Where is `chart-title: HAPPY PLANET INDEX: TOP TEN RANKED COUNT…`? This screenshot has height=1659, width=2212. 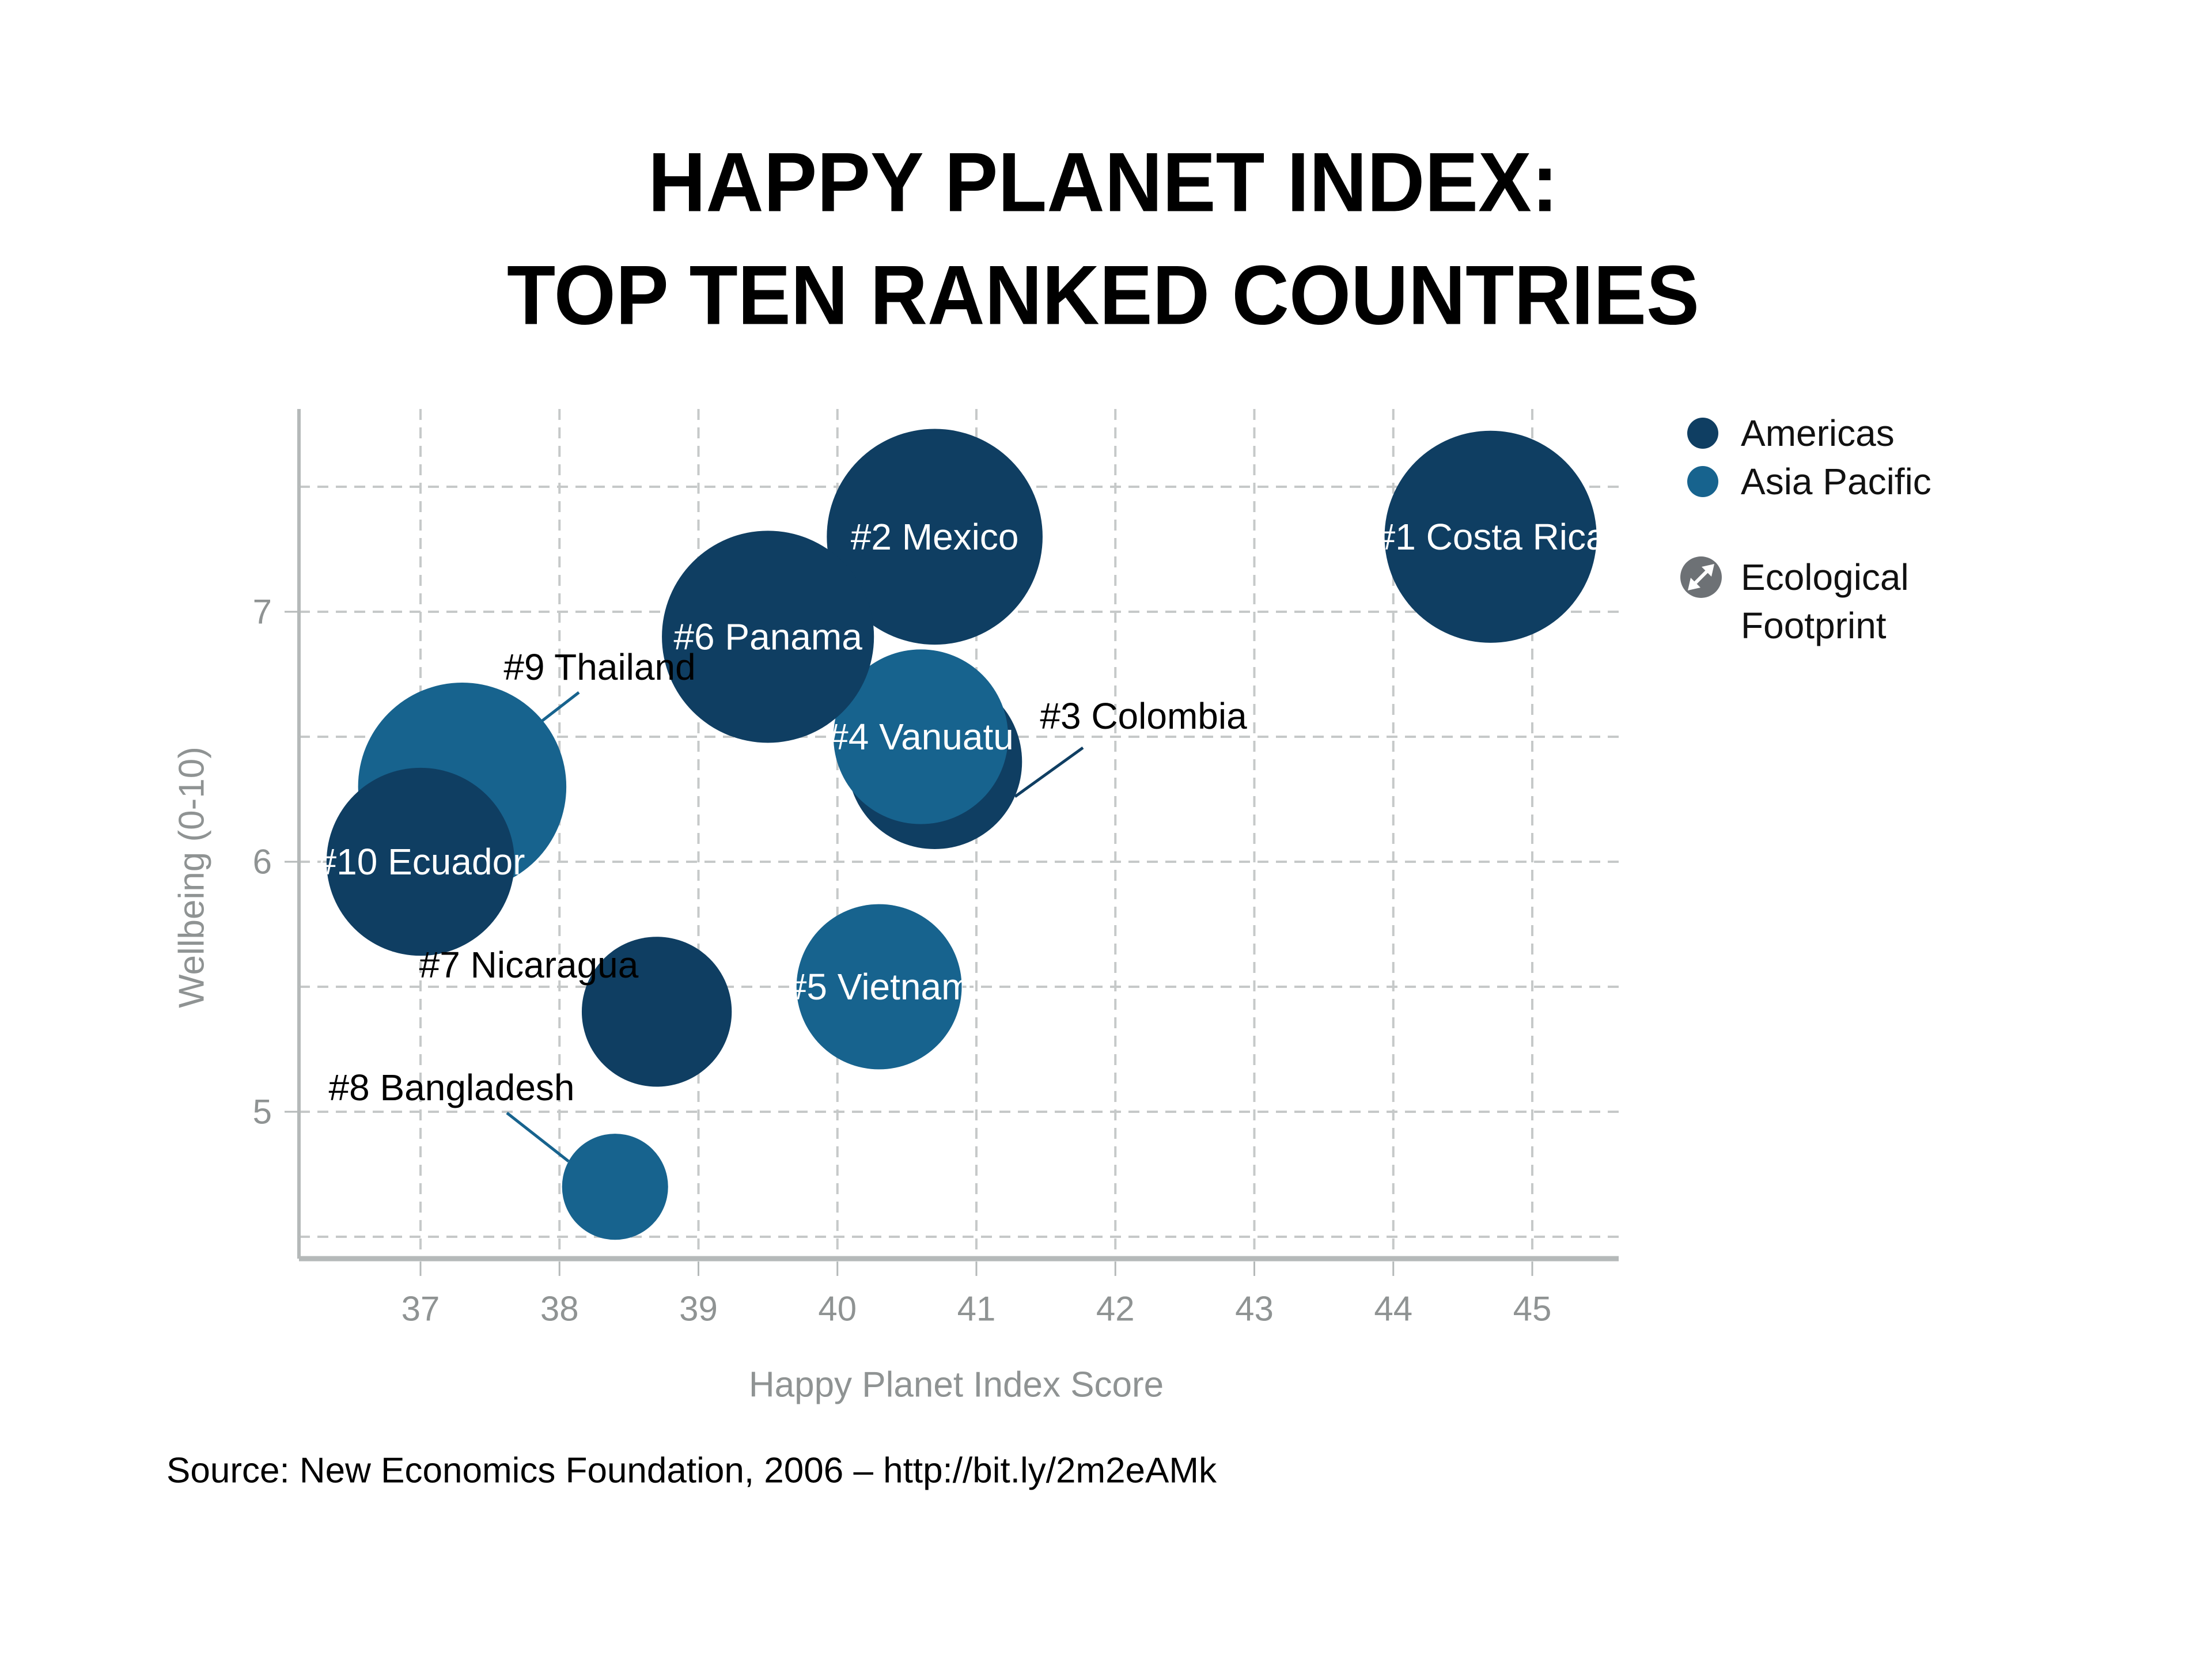 chart-title: HAPPY PLANET INDEX: TOP TEN RANKED COUNT… is located at coordinates (1103, 238).